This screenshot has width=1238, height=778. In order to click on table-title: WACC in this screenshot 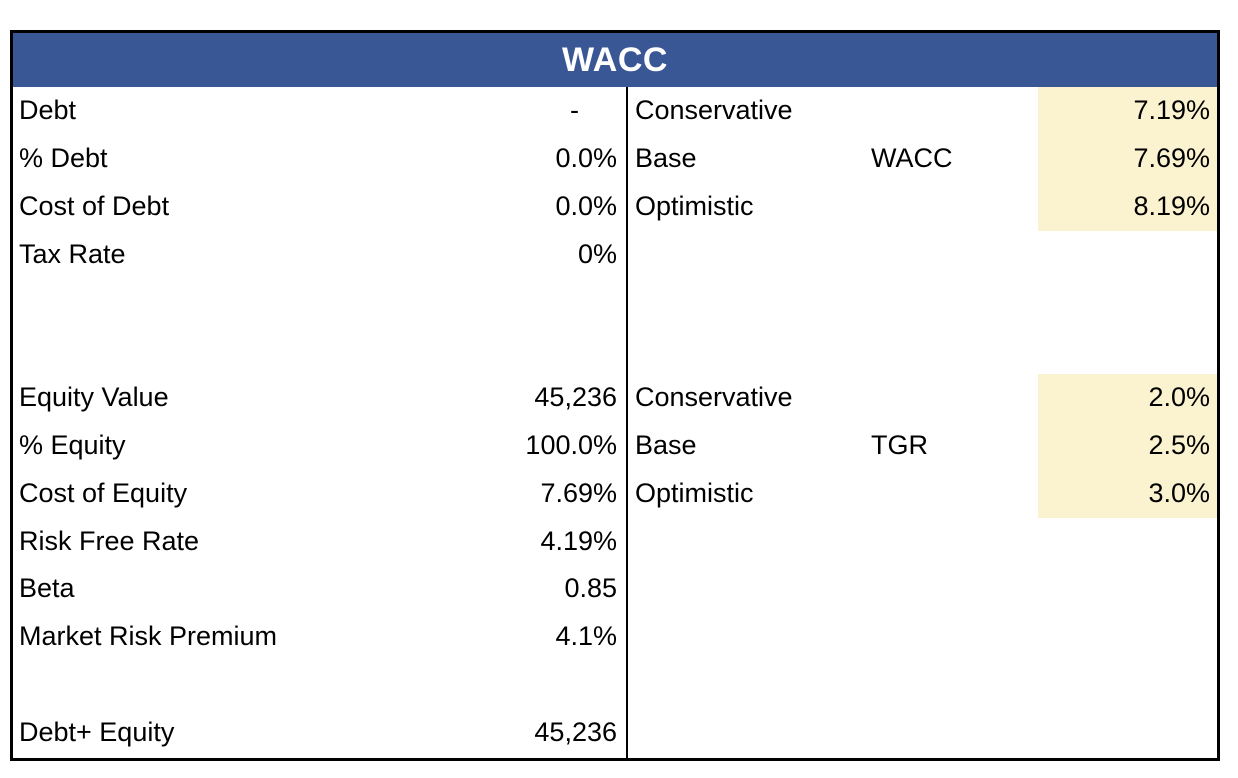, I will do `click(615, 59)`.